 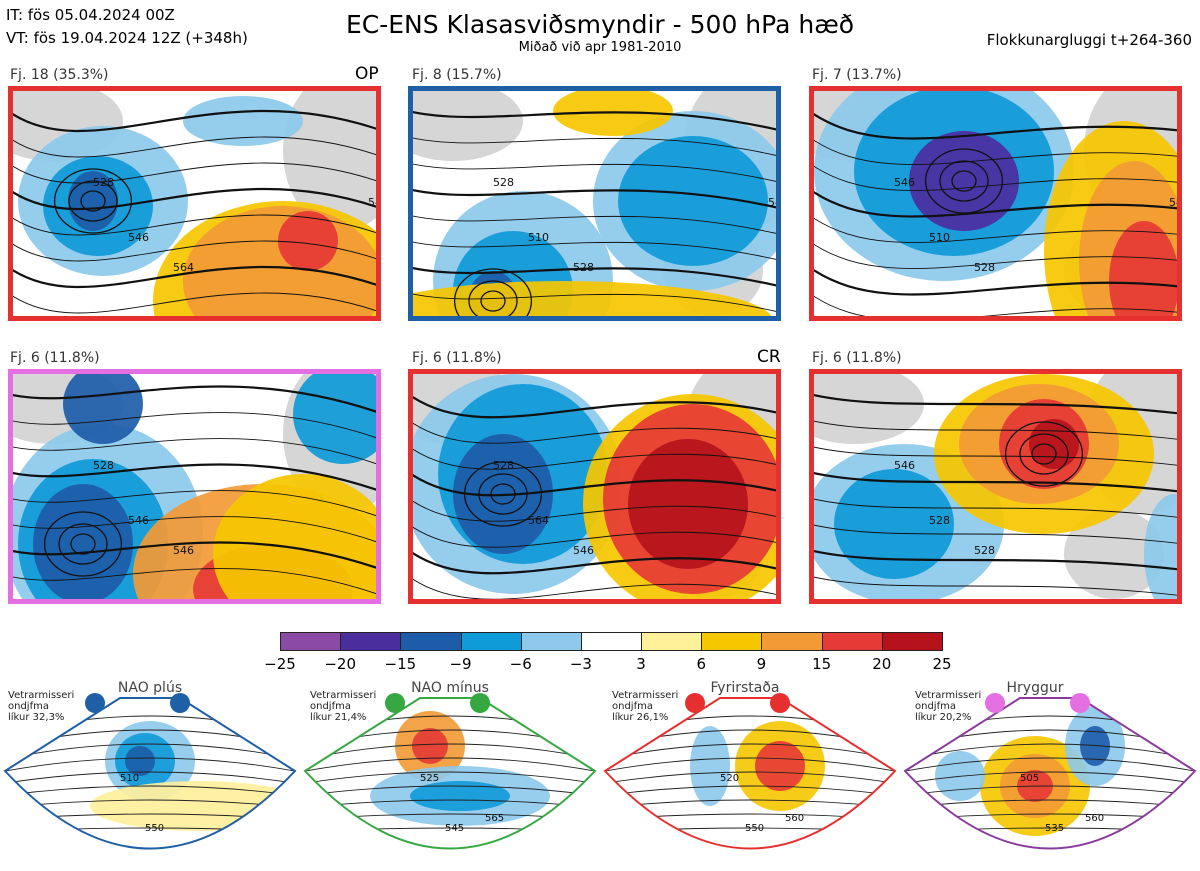 I want to click on cluster-panel-5: 528564546564546, so click(x=594, y=486).